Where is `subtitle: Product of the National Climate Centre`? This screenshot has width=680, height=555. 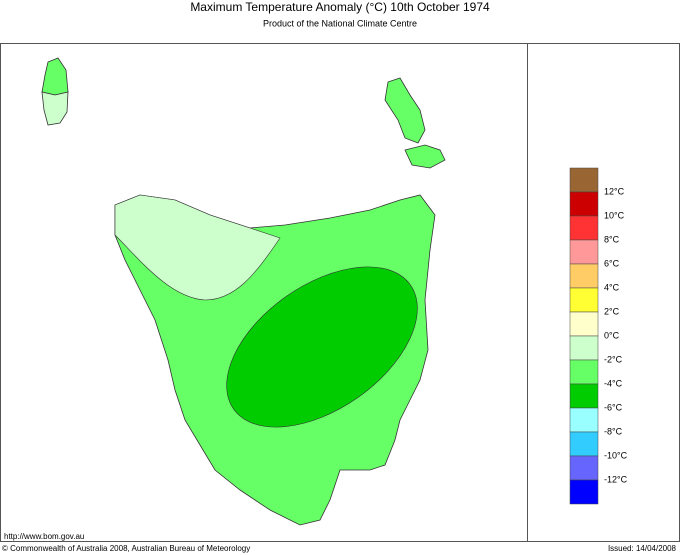 subtitle: Product of the National Climate Centre is located at coordinates (340, 23).